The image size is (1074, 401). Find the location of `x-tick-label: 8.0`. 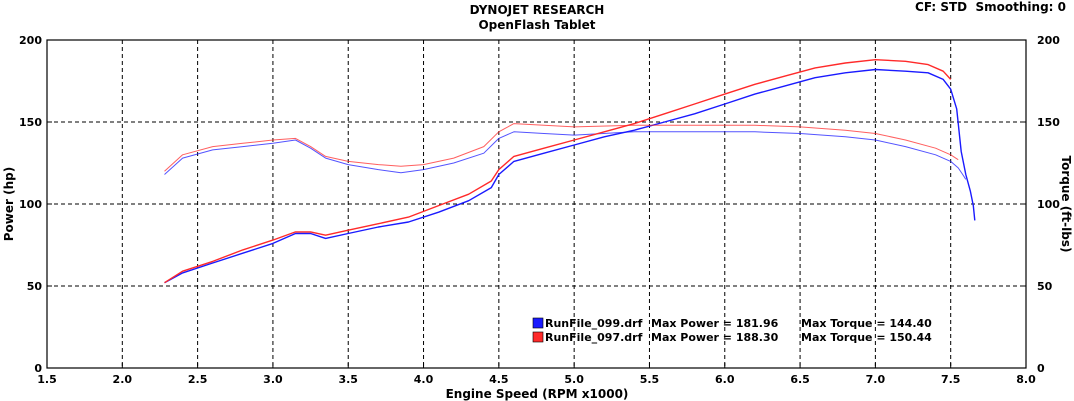

x-tick-label: 8.0 is located at coordinates (1026, 379).